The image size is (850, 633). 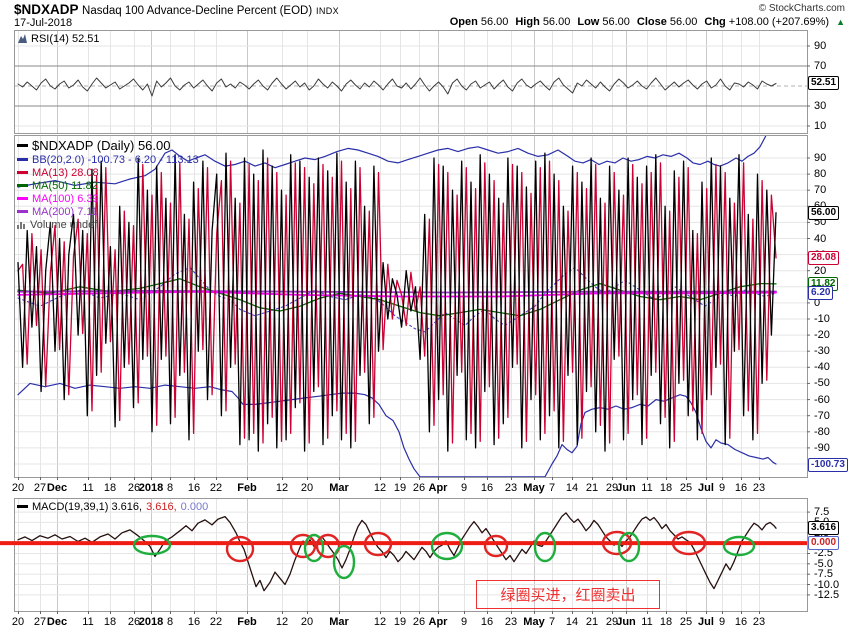 I want to click on x-tick-label: Jun, so click(x=626, y=488).